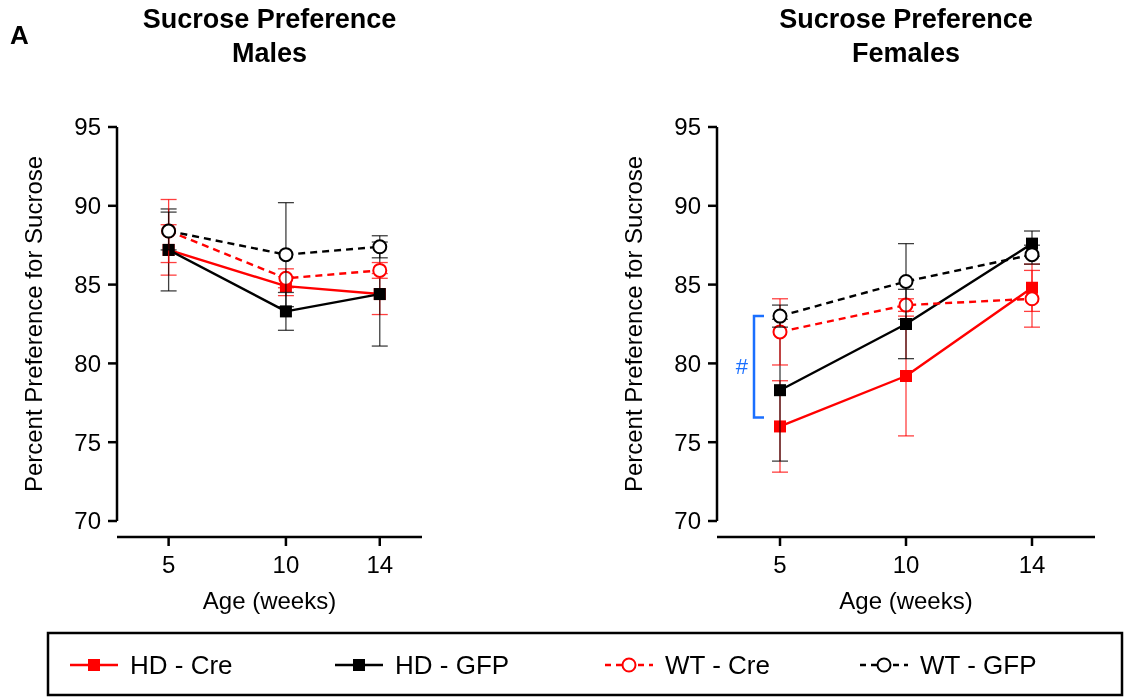 The height and width of the screenshot is (698, 1130). I want to click on legend-label: WT - Cre, so click(717, 665).